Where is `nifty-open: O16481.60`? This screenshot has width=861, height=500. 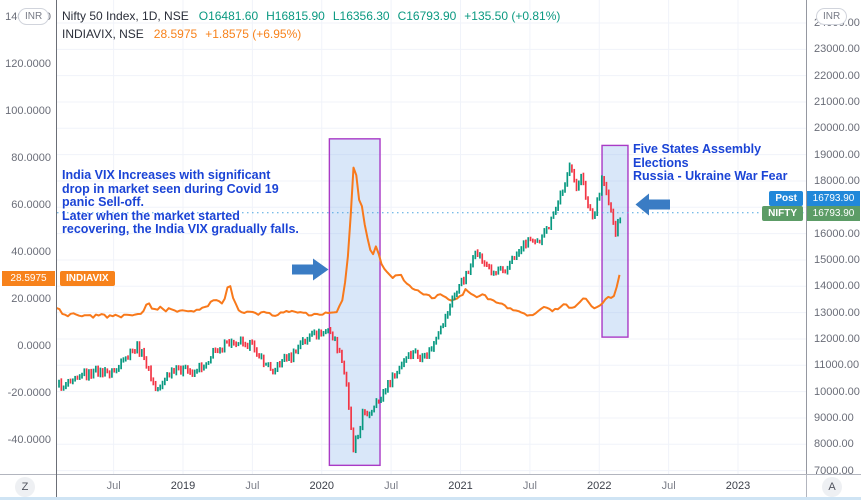 nifty-open: O16481.60 is located at coordinates (228, 16).